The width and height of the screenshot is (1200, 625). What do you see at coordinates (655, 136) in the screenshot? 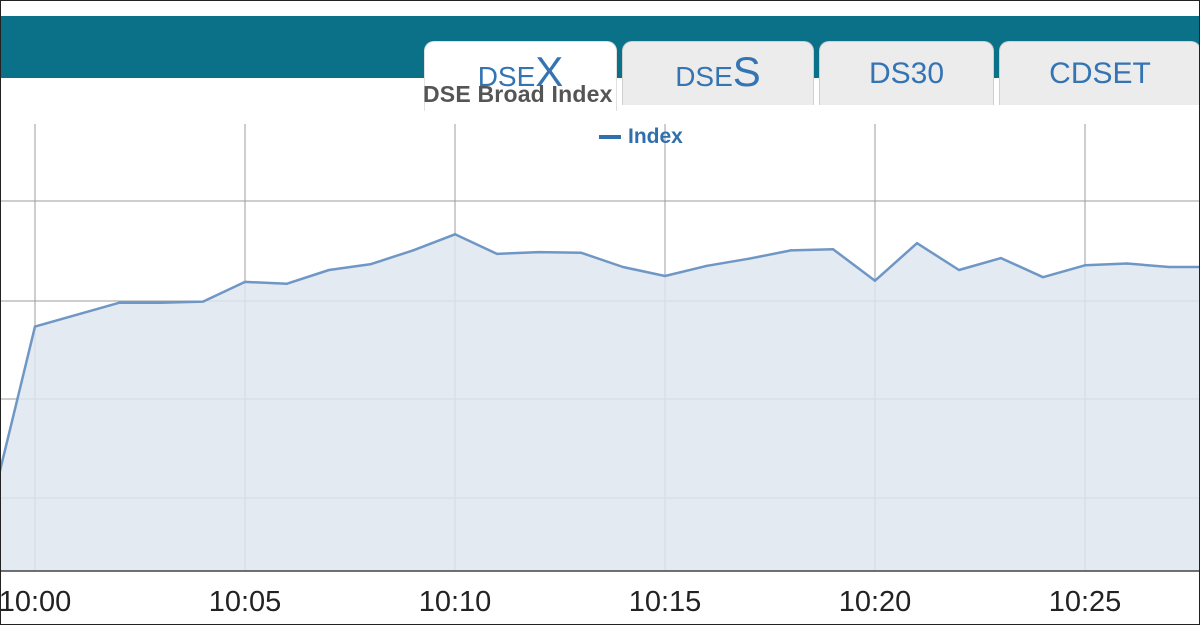
I see `legend-label-index: Index` at bounding box center [655, 136].